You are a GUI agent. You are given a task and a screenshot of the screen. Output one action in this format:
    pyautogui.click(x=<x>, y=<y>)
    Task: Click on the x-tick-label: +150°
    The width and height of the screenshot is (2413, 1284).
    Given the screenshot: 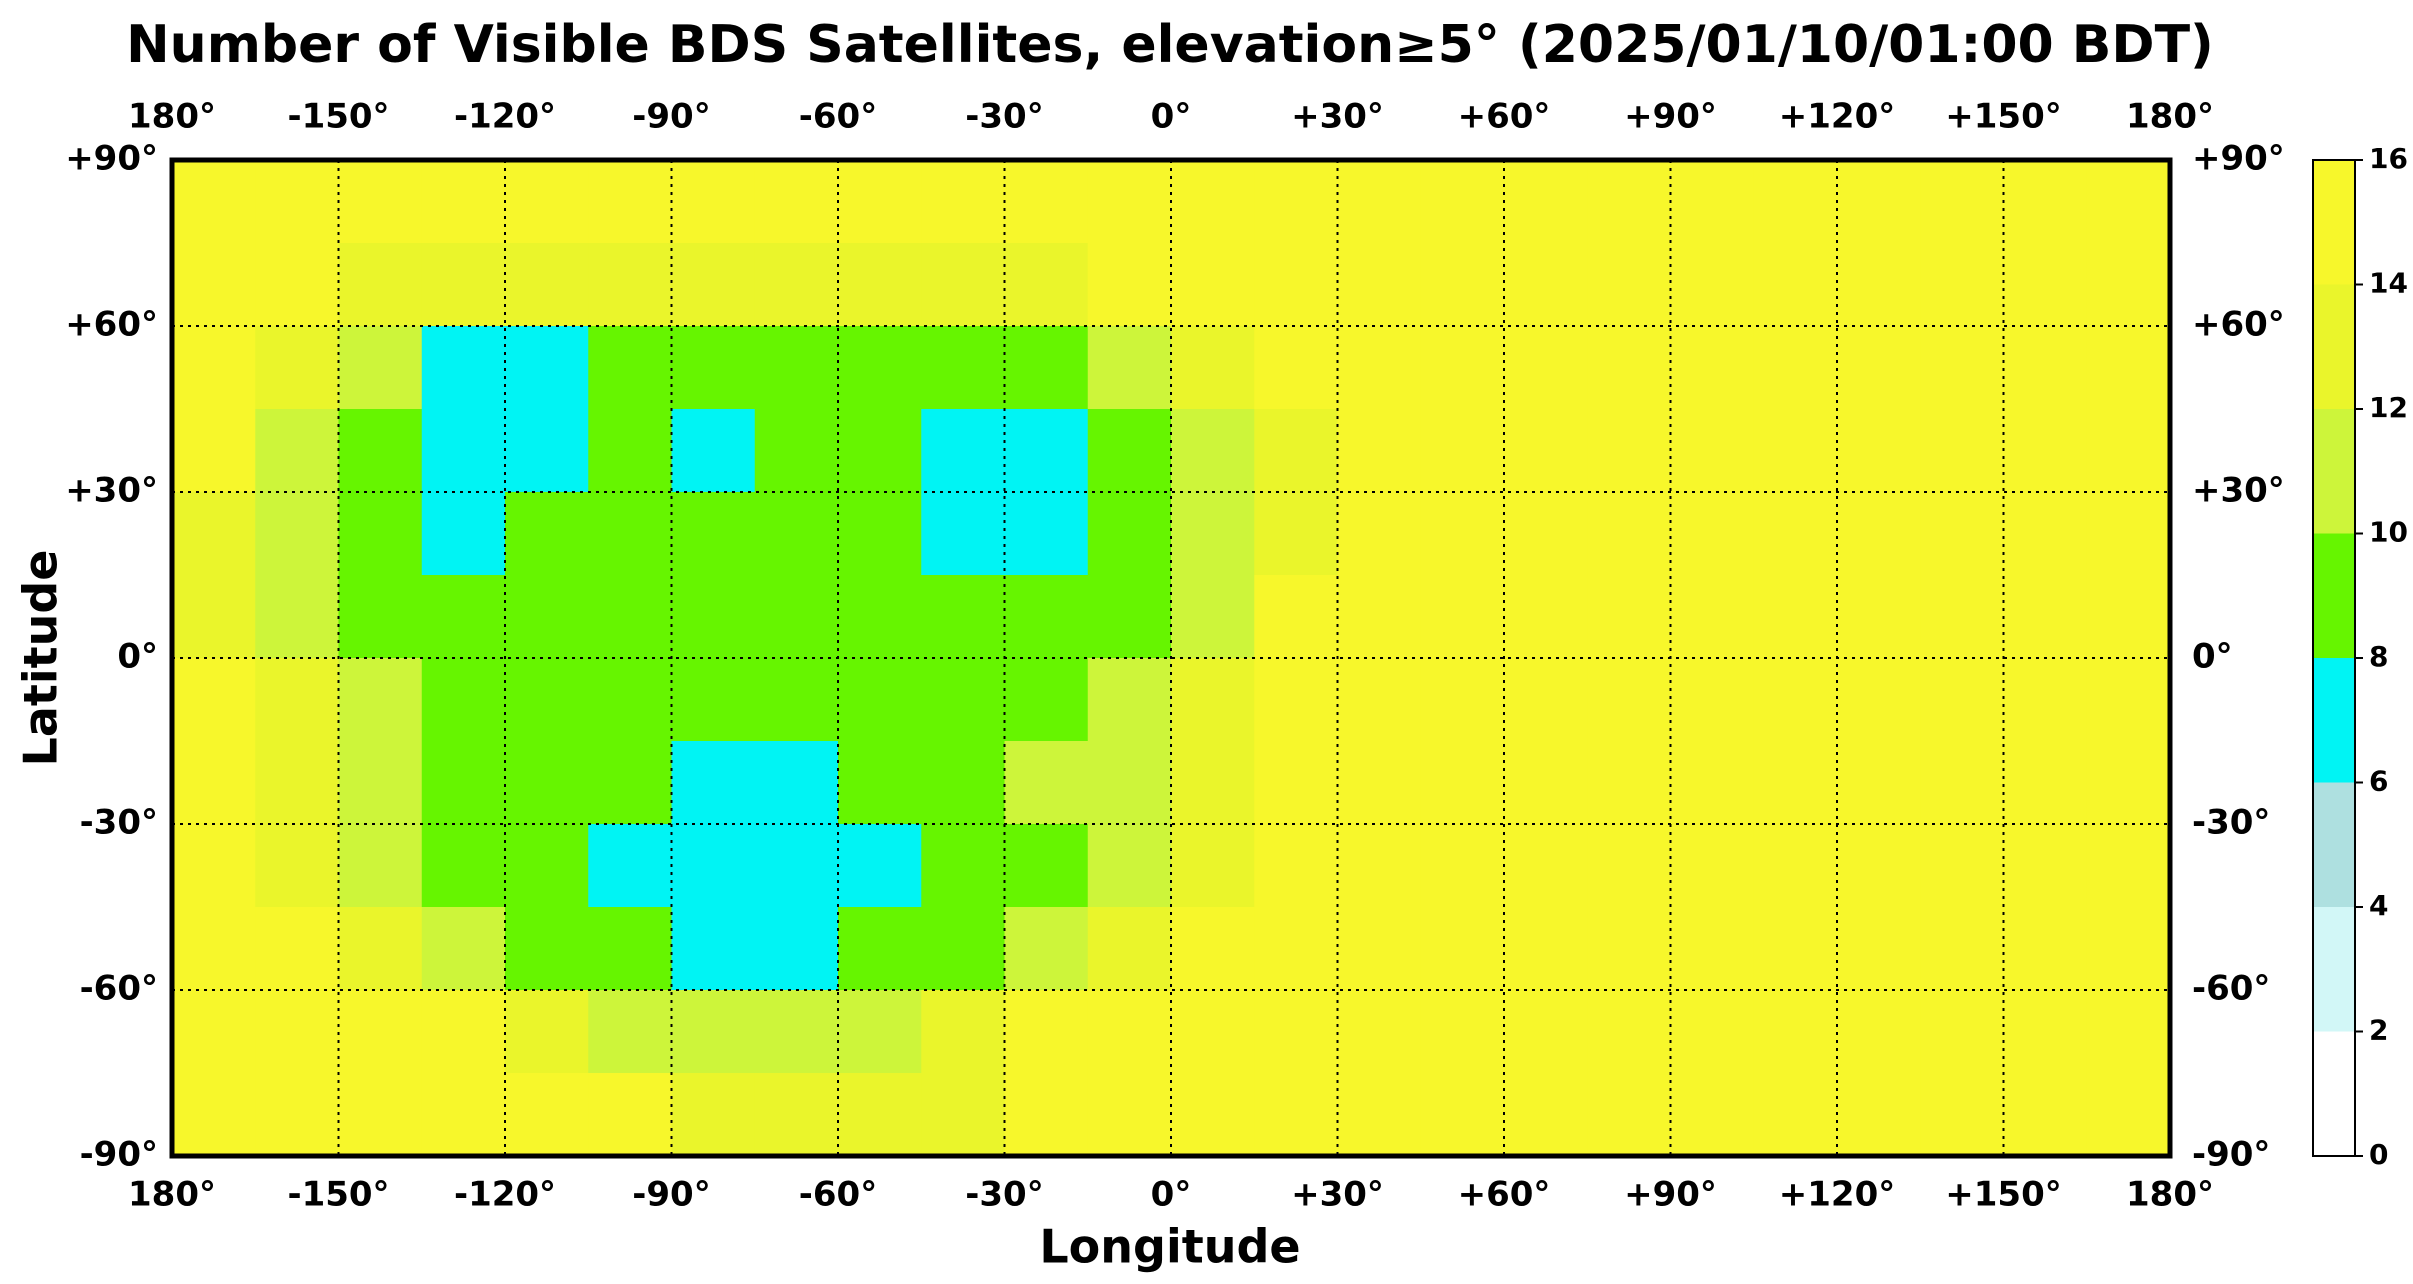 What is the action you would take?
    pyautogui.click(x=2003, y=117)
    